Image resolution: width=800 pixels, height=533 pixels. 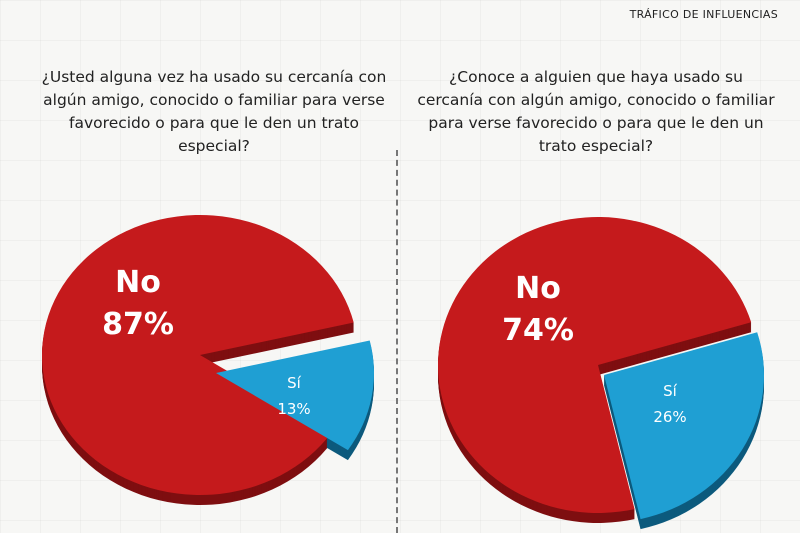 I want to click on value-si: 13%, so click(x=293, y=409).